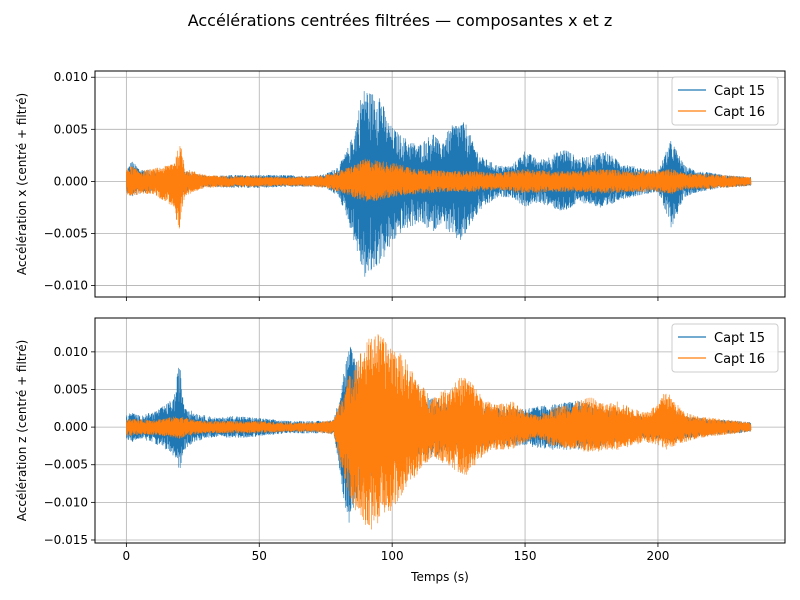 Image resolution: width=800 pixels, height=600 pixels. Describe the element at coordinates (259, 556) in the screenshot. I see `x-tick-label: 50` at that location.